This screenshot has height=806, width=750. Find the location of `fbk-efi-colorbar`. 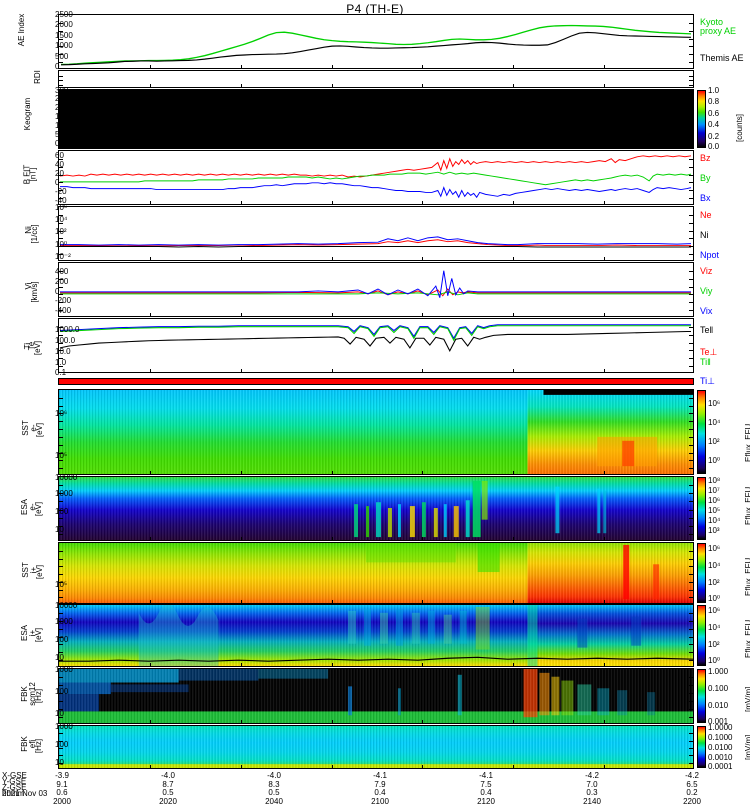

fbk-efi-colorbar is located at coordinates (701, 747).